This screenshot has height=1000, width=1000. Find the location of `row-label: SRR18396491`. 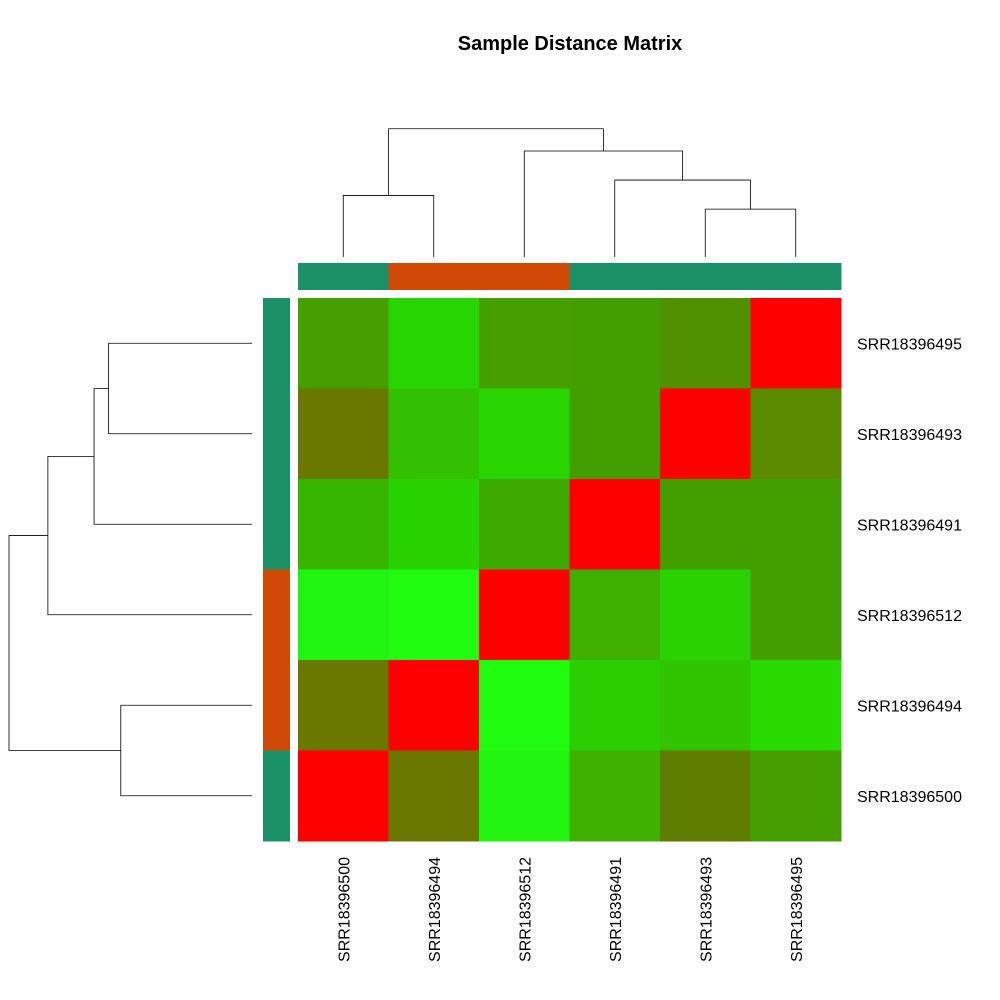

row-label: SRR18396491 is located at coordinates (909, 525).